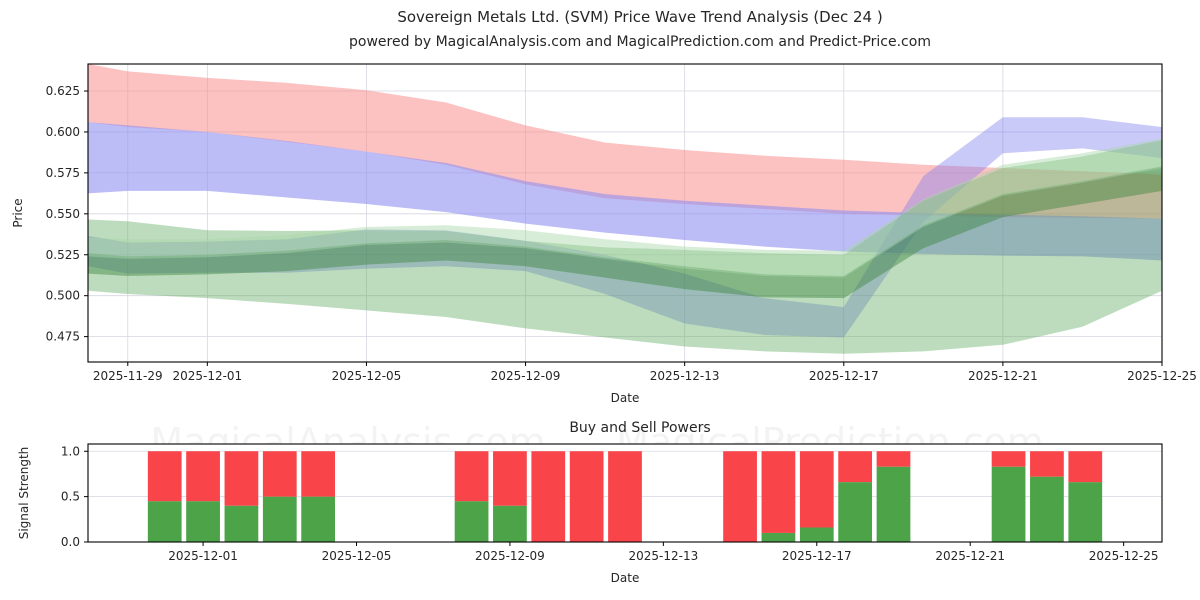 The width and height of the screenshot is (1200, 600). I want to click on y-tick-label: 0.525, so click(63, 255).